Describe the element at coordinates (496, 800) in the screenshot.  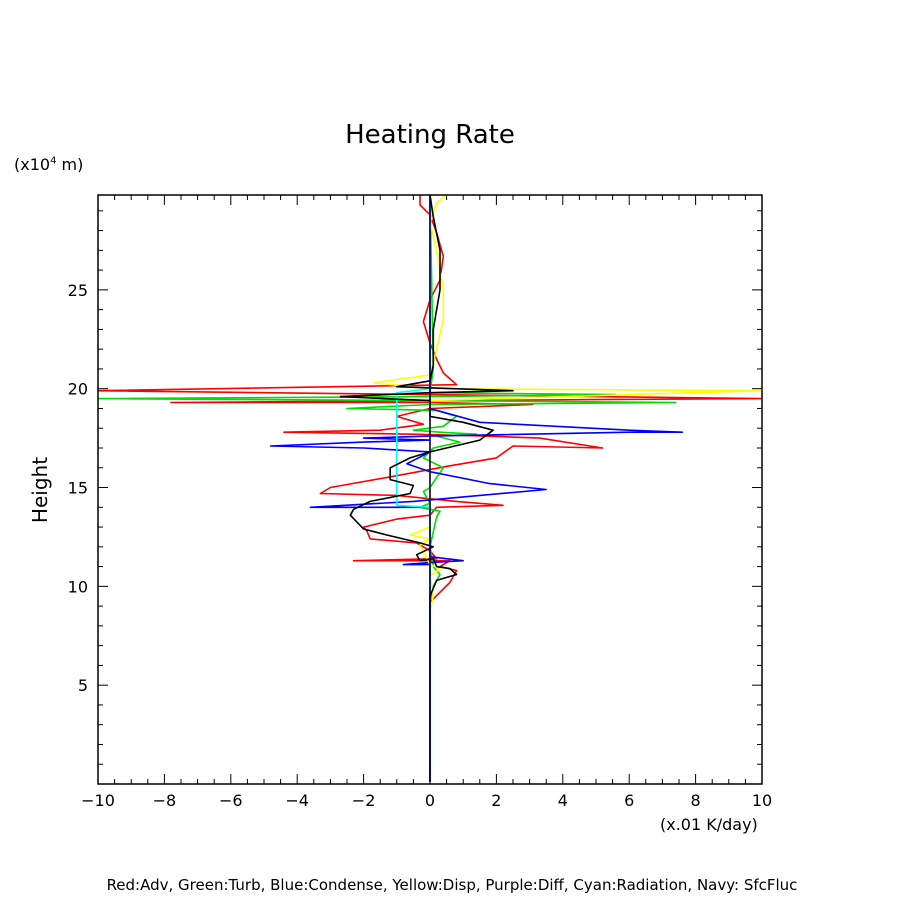
I see `x-tick-label: 2` at that location.